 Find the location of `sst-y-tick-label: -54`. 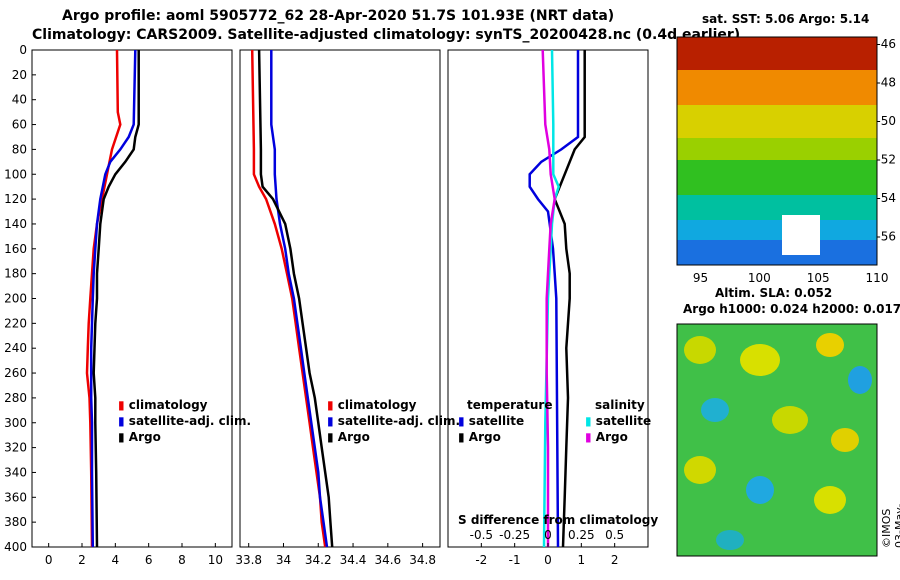

sst-y-tick-label: -54 is located at coordinates (886, 198).